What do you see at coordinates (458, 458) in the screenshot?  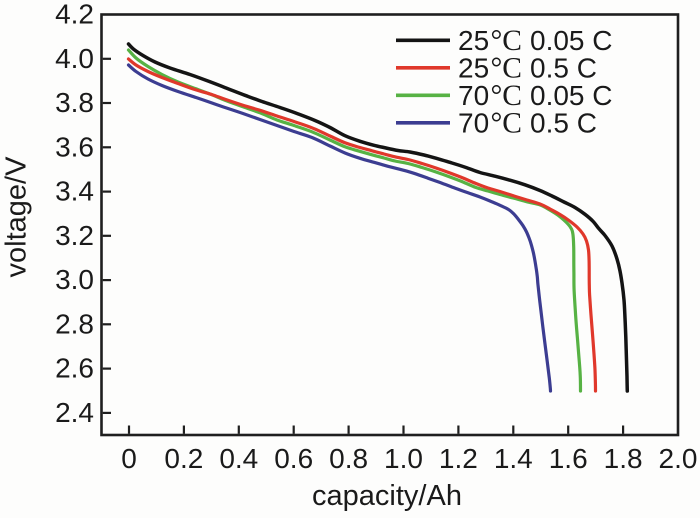 I see `svg-text: 1.2` at bounding box center [458, 458].